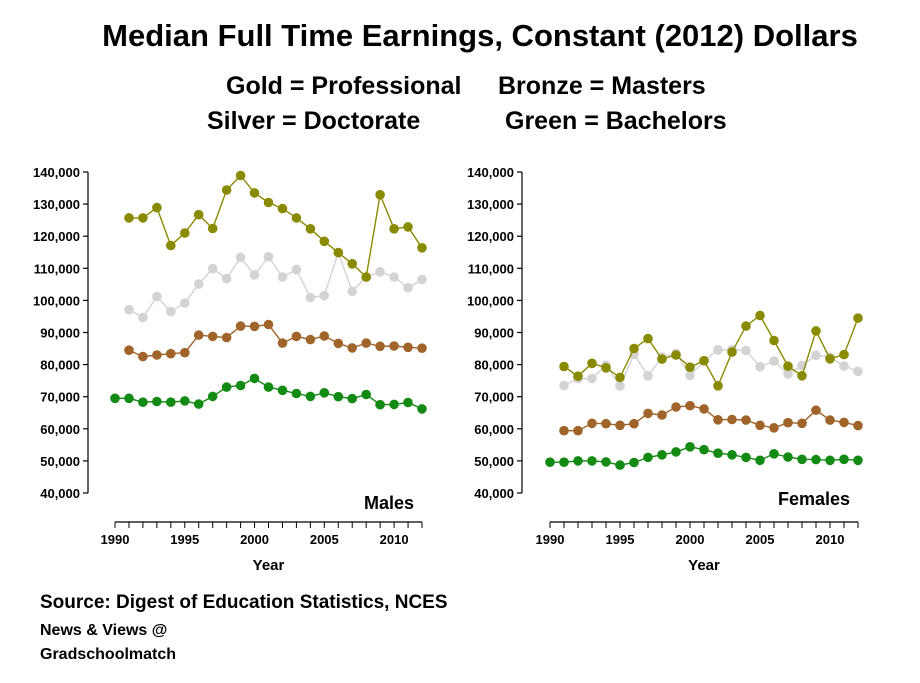 The height and width of the screenshot is (683, 920). I want to click on panel-label-males: Males, so click(389, 503).